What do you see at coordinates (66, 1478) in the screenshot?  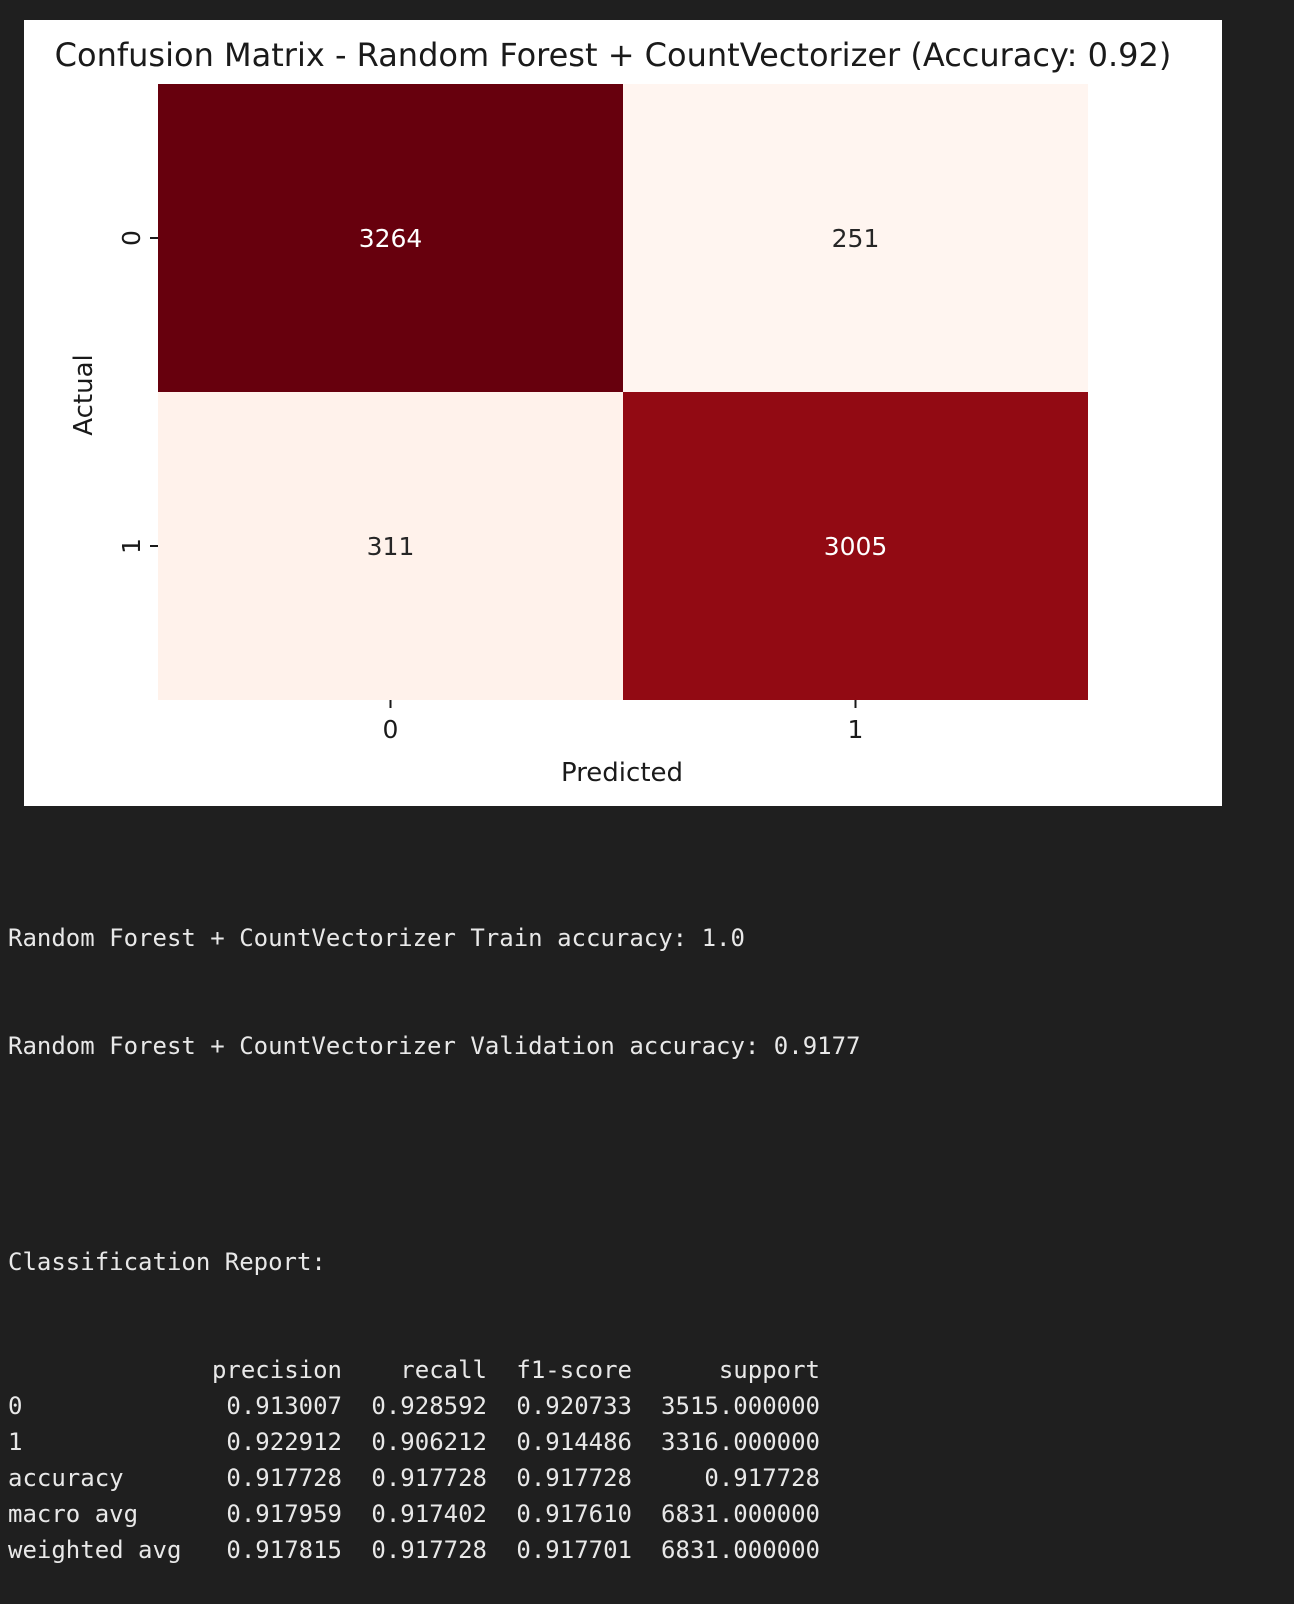 I see `row-label: accuracy` at bounding box center [66, 1478].